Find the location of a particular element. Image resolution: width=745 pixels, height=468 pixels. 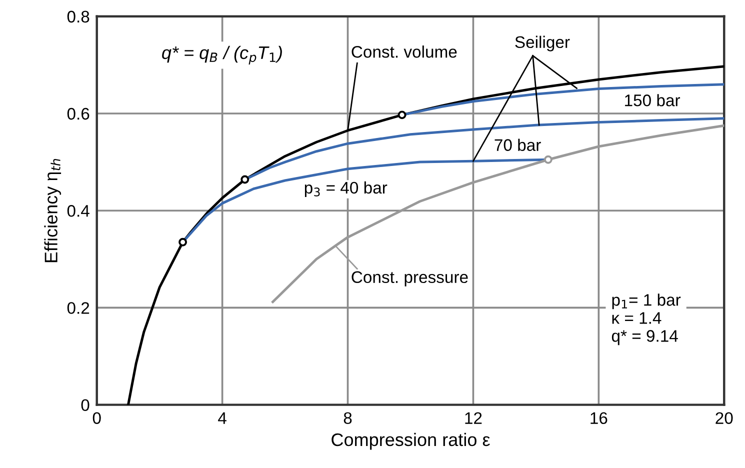

annotation: q* = q$_{B}$ / (c$_{p}$T$_{1}$) is located at coordinates (222, 55).